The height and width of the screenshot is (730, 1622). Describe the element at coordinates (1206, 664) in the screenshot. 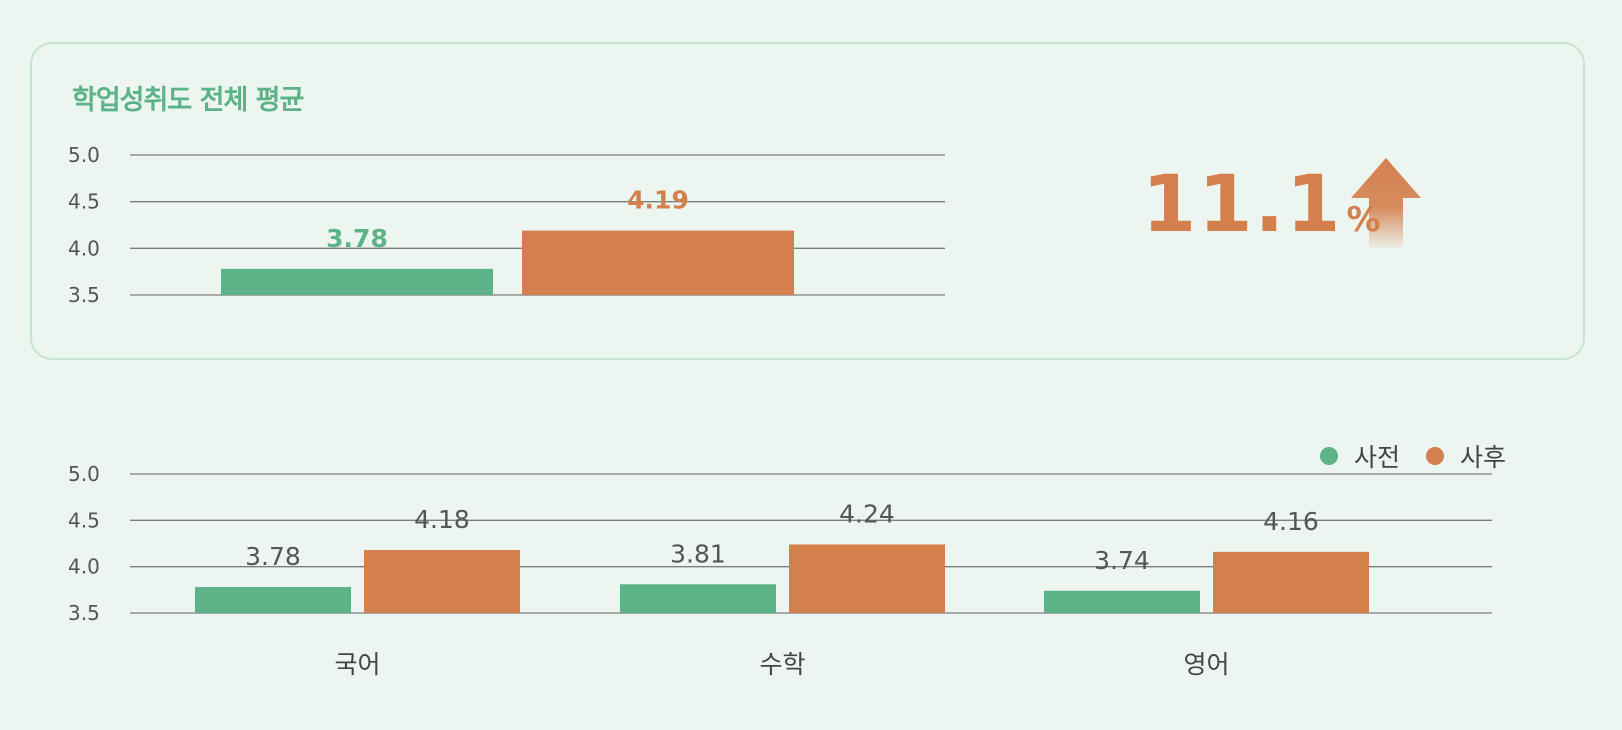

I see `category-label: 영어` at that location.